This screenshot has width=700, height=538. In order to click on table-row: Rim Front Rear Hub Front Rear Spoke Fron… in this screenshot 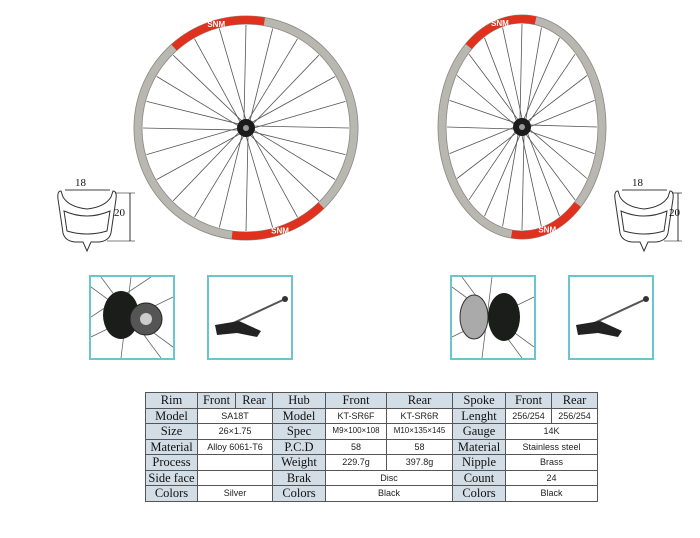, I will do `click(371, 400)`.